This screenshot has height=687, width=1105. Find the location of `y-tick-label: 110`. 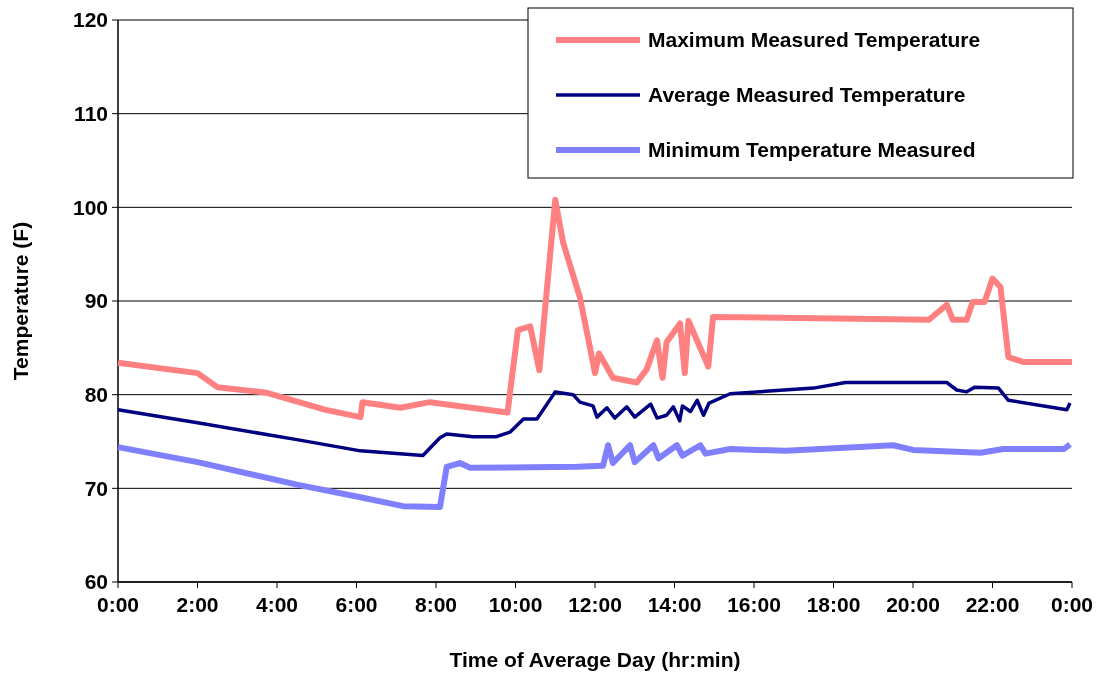

y-tick-label: 110 is located at coordinates (91, 114).